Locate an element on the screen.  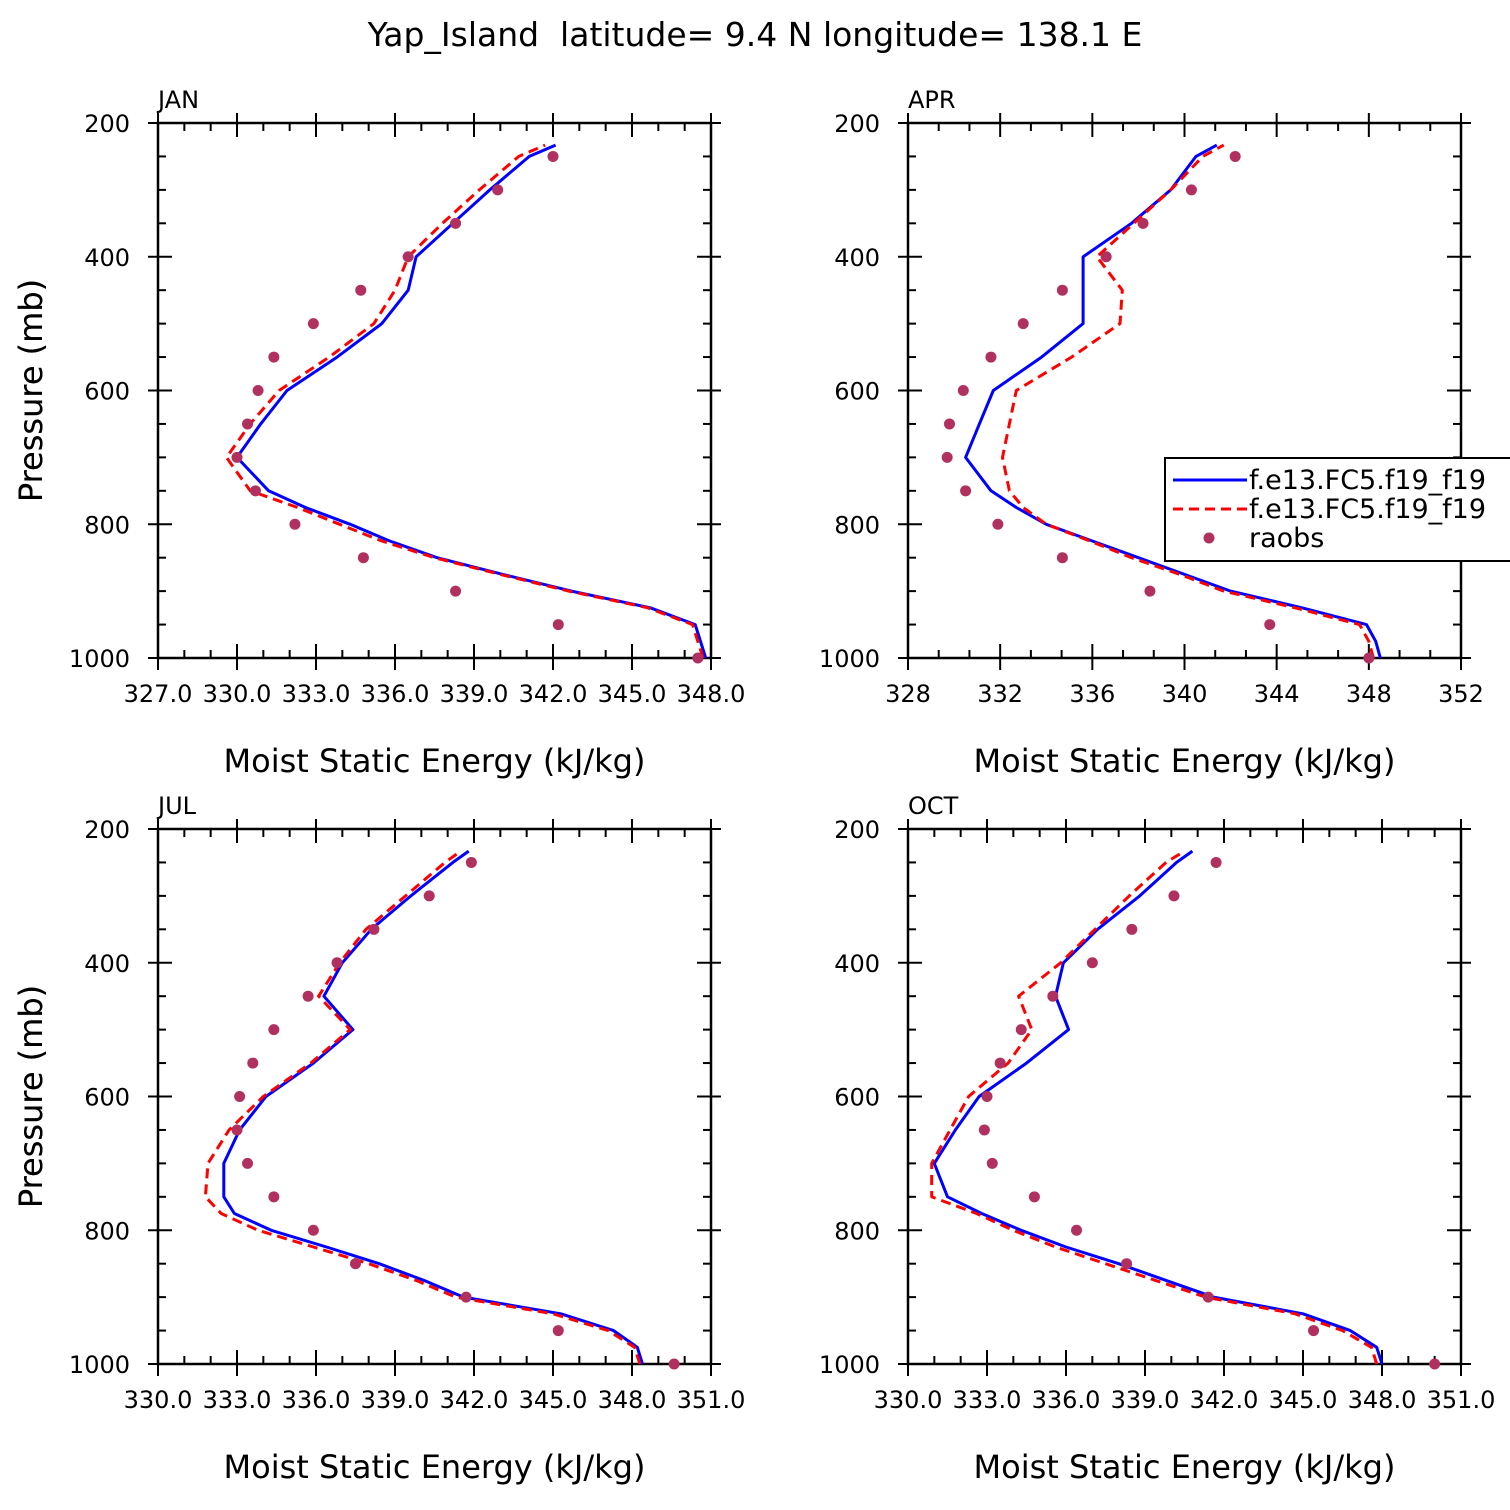
panel-label: JUL is located at coordinates (176, 806).